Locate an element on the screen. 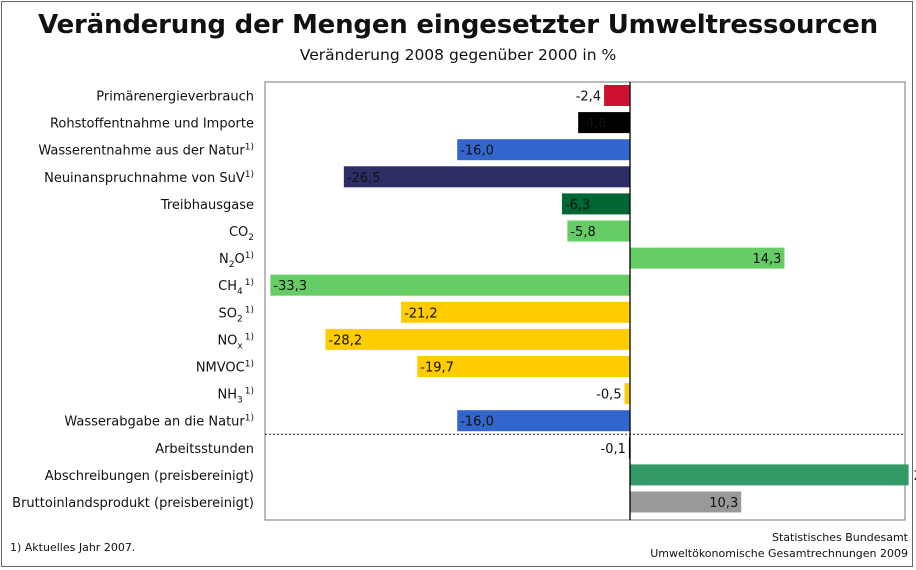 This screenshot has width=916, height=570. category-label-9: NOx1) is located at coordinates (235, 341).